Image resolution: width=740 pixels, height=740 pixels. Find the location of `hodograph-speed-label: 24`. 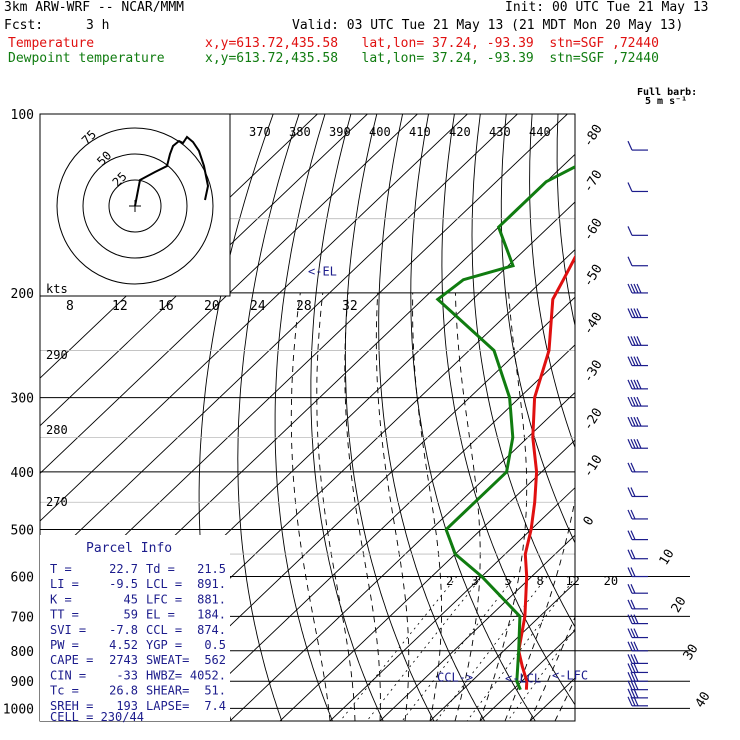

hodograph-speed-label: 24 is located at coordinates (258, 306).